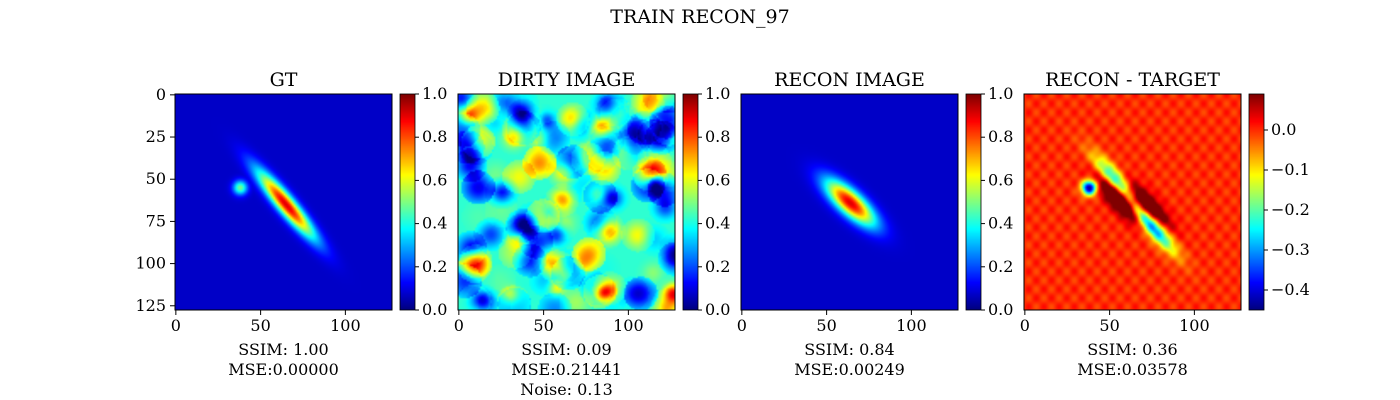 Image resolution: width=1400 pixels, height=400 pixels. What do you see at coordinates (1132, 369) in the screenshot?
I see `metric-caption: MSE:0.03578` at bounding box center [1132, 369].